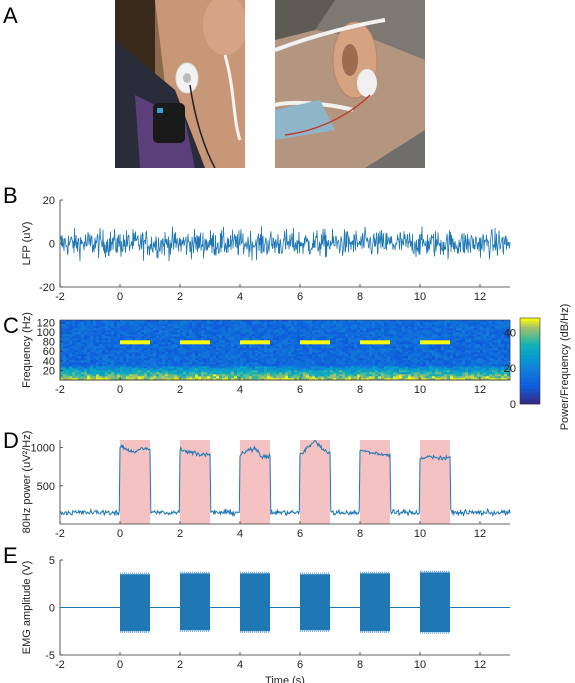  Describe the element at coordinates (510, 333) in the screenshot. I see `colorbar-tick-label: 40` at that location.